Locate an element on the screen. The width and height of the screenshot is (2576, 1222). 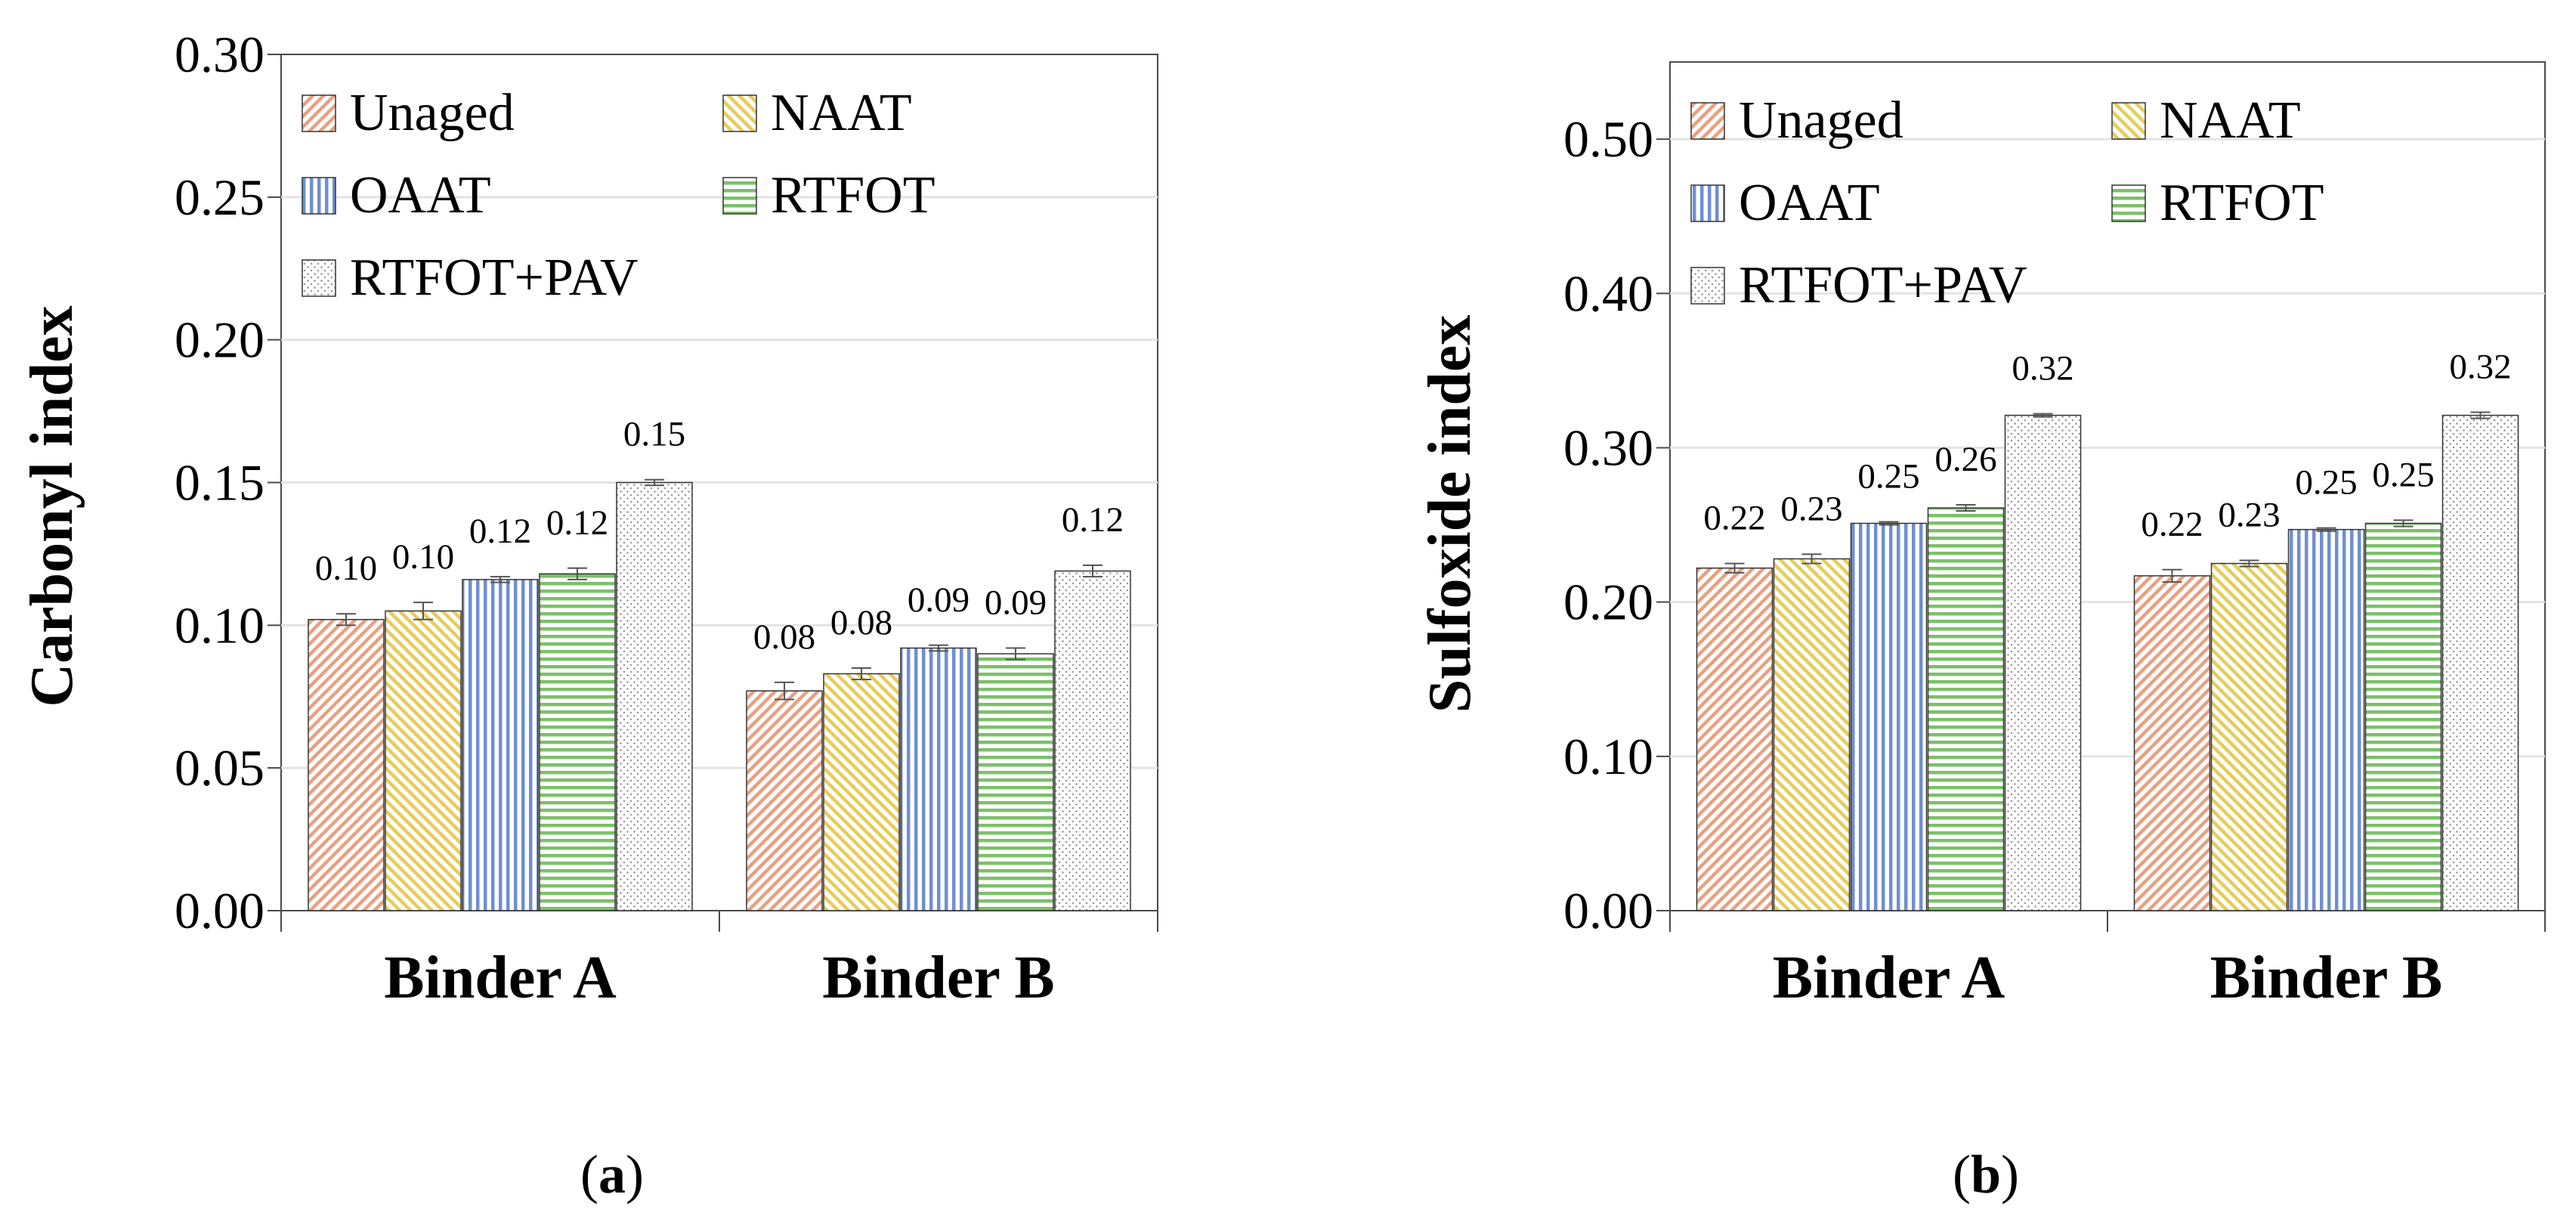
data-label: 0.15 is located at coordinates (654, 434).